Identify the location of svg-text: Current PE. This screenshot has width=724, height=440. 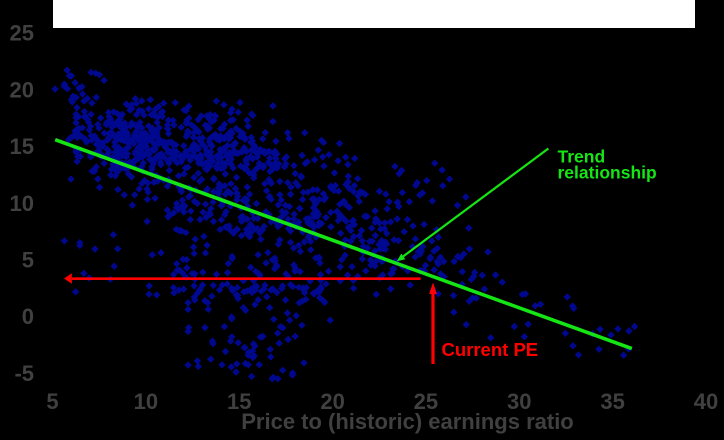
(490, 349).